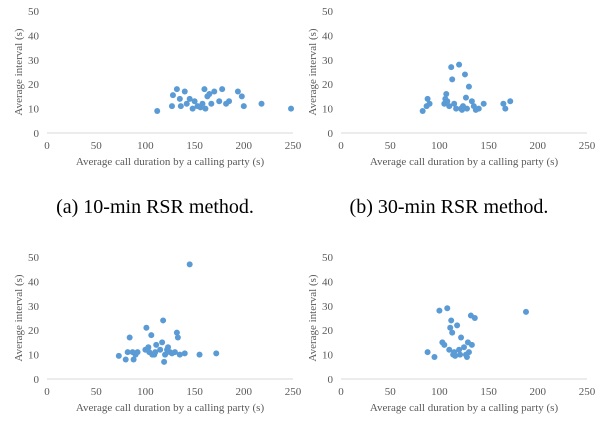 This screenshot has width=599, height=421. Describe the element at coordinates (34, 36) in the screenshot. I see `y-tick-label: 40` at that location.